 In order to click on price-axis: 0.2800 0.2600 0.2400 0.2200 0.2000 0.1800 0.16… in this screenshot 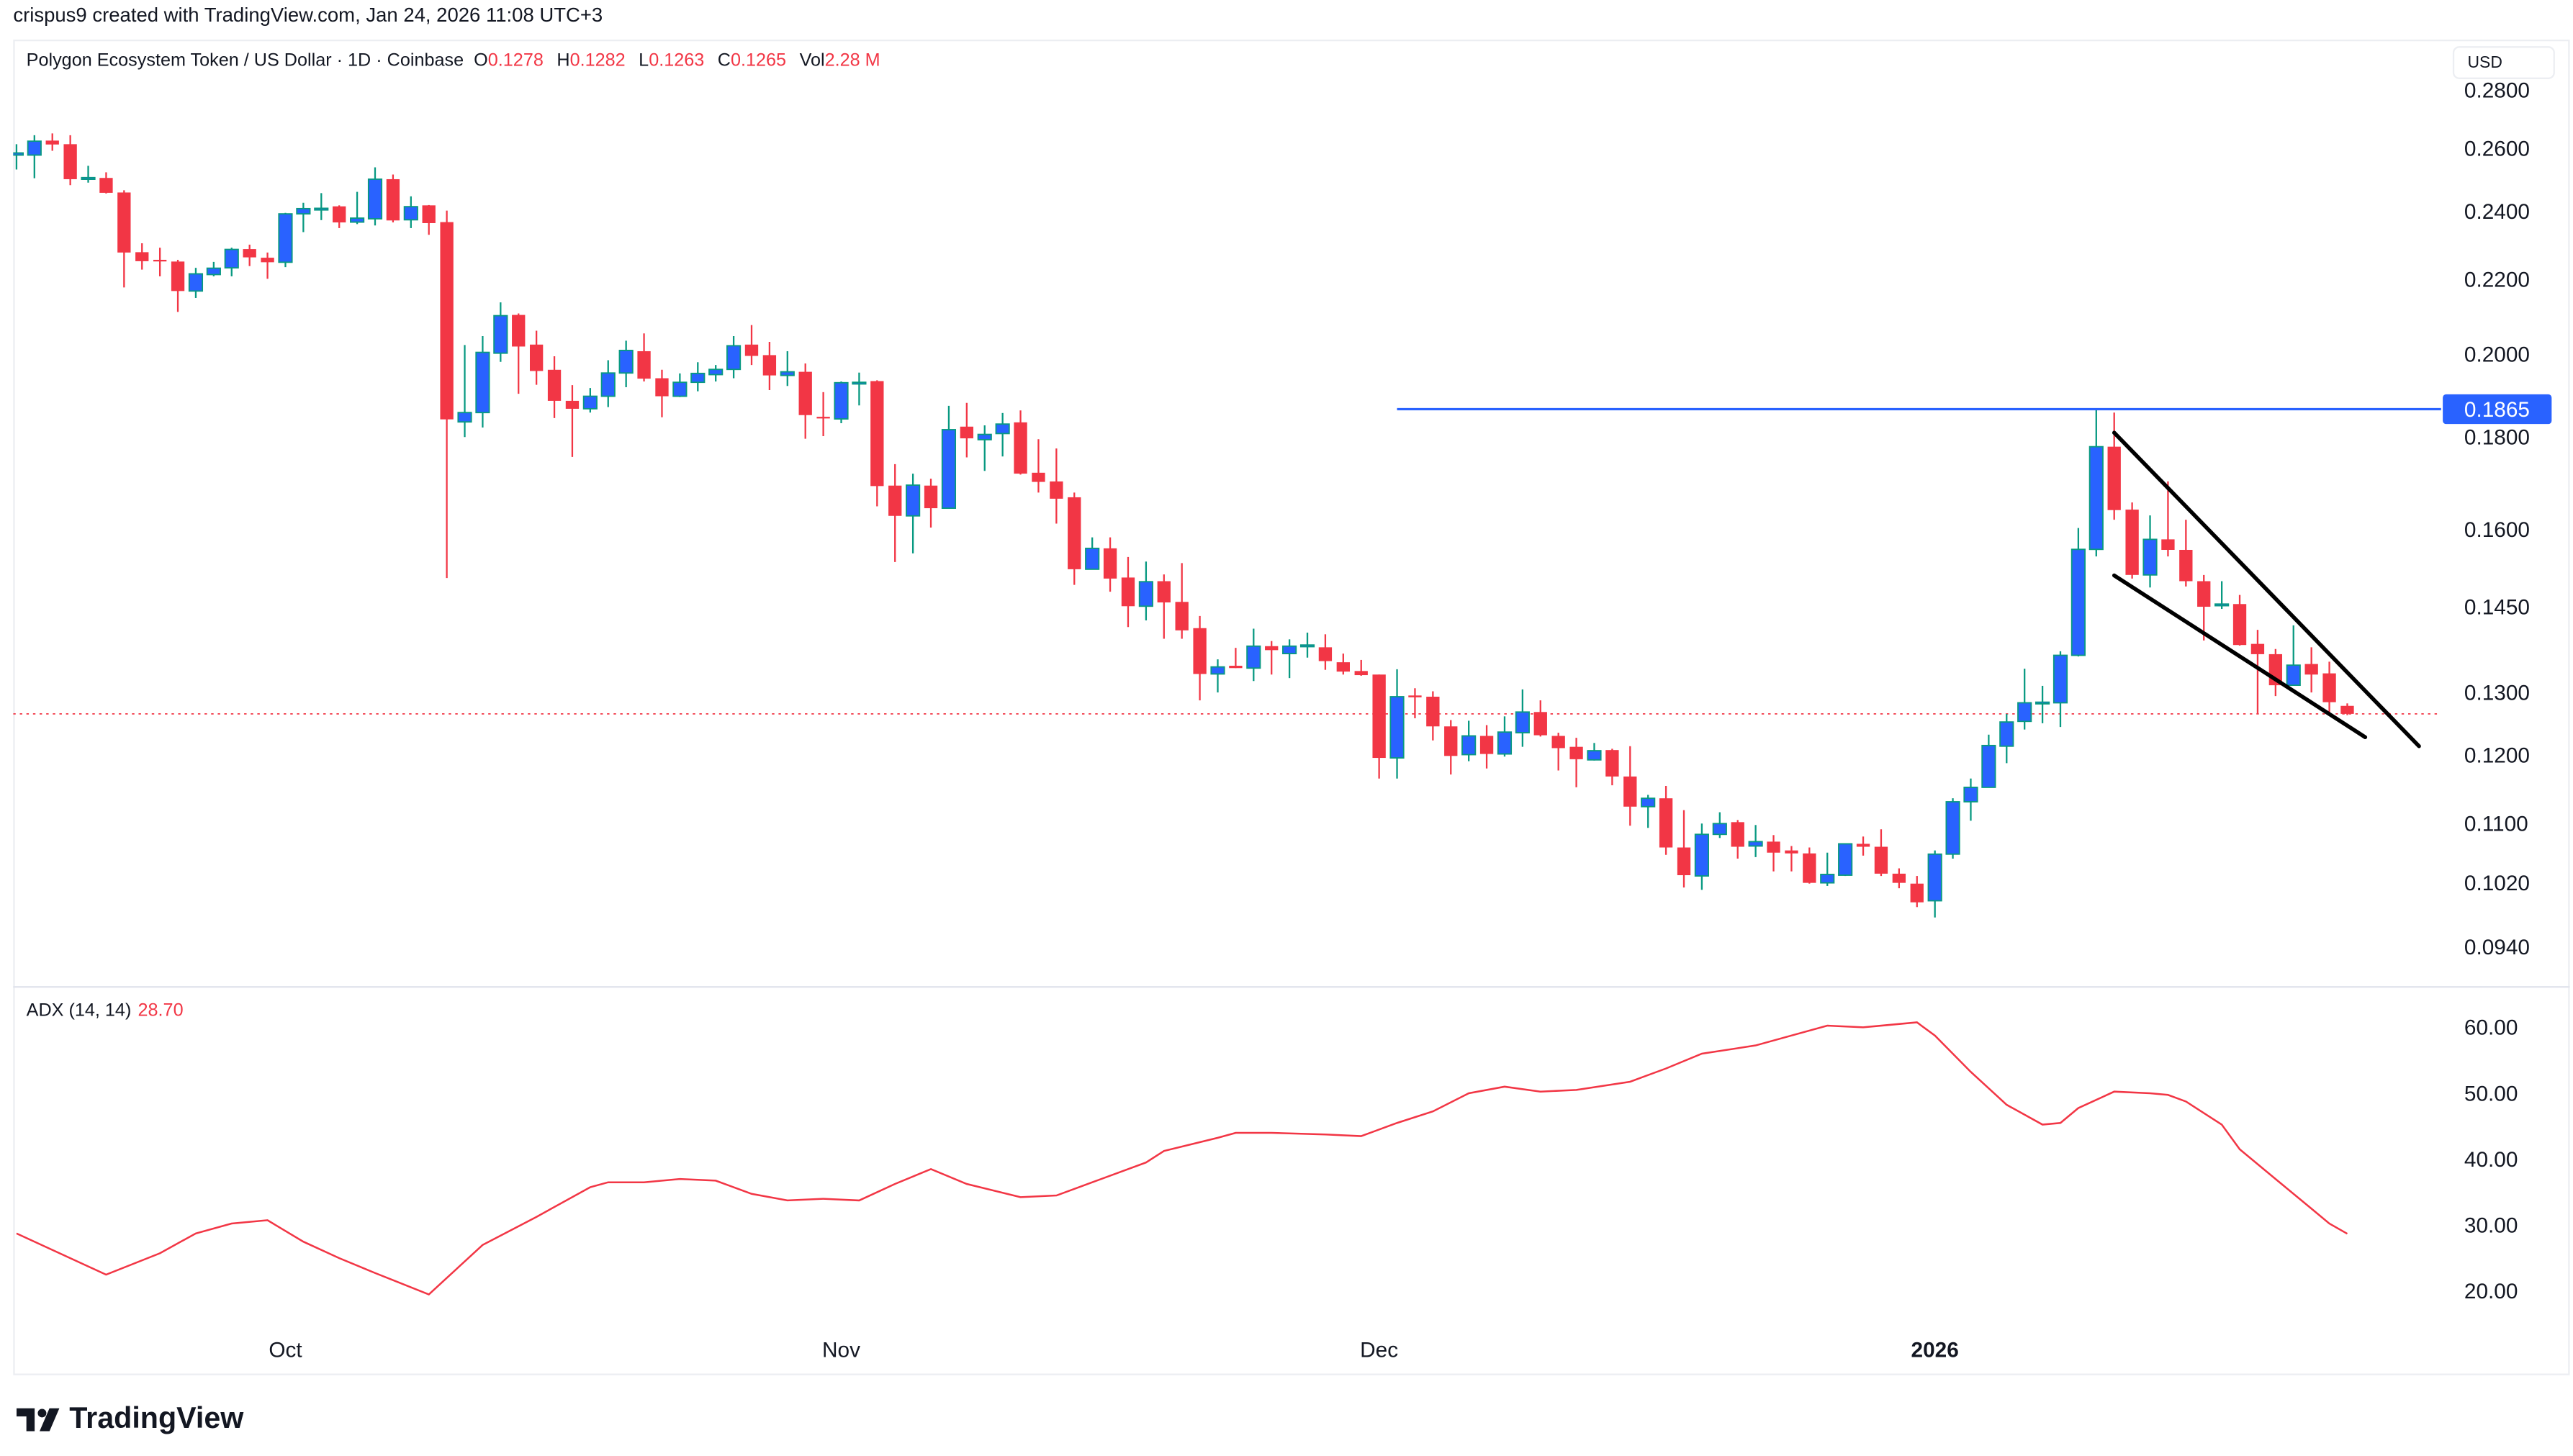, I will do `click(2497, 519)`.